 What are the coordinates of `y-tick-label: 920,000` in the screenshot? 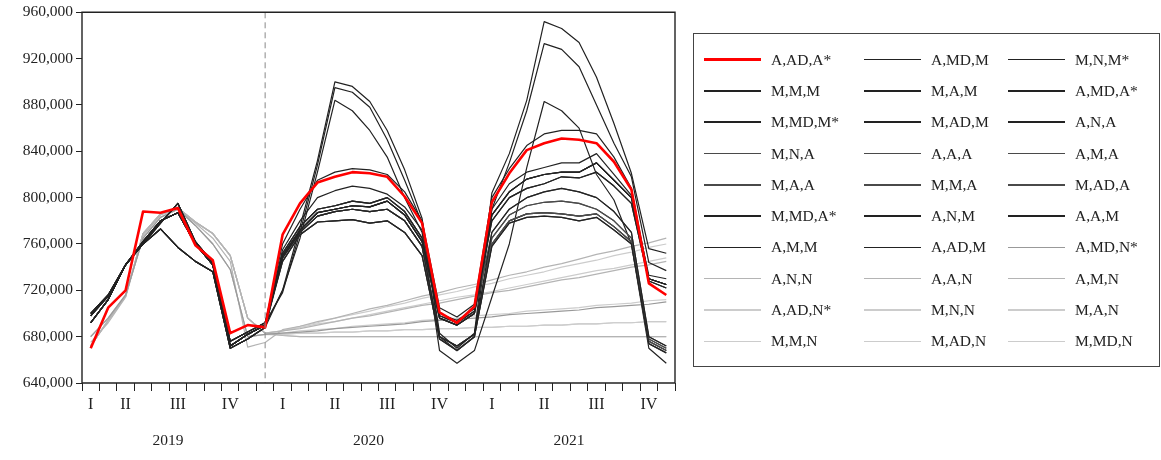 It's located at (48, 57).